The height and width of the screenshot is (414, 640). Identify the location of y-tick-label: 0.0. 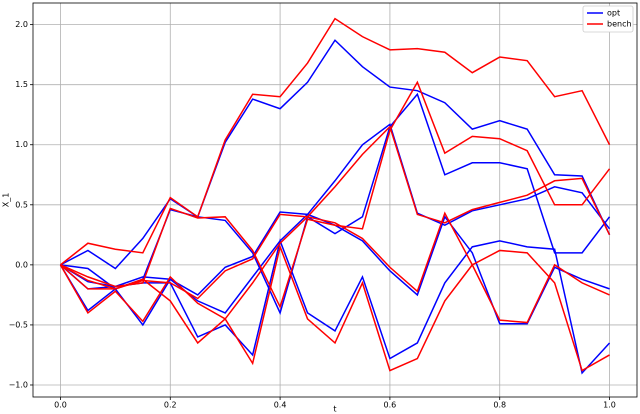
(21, 264).